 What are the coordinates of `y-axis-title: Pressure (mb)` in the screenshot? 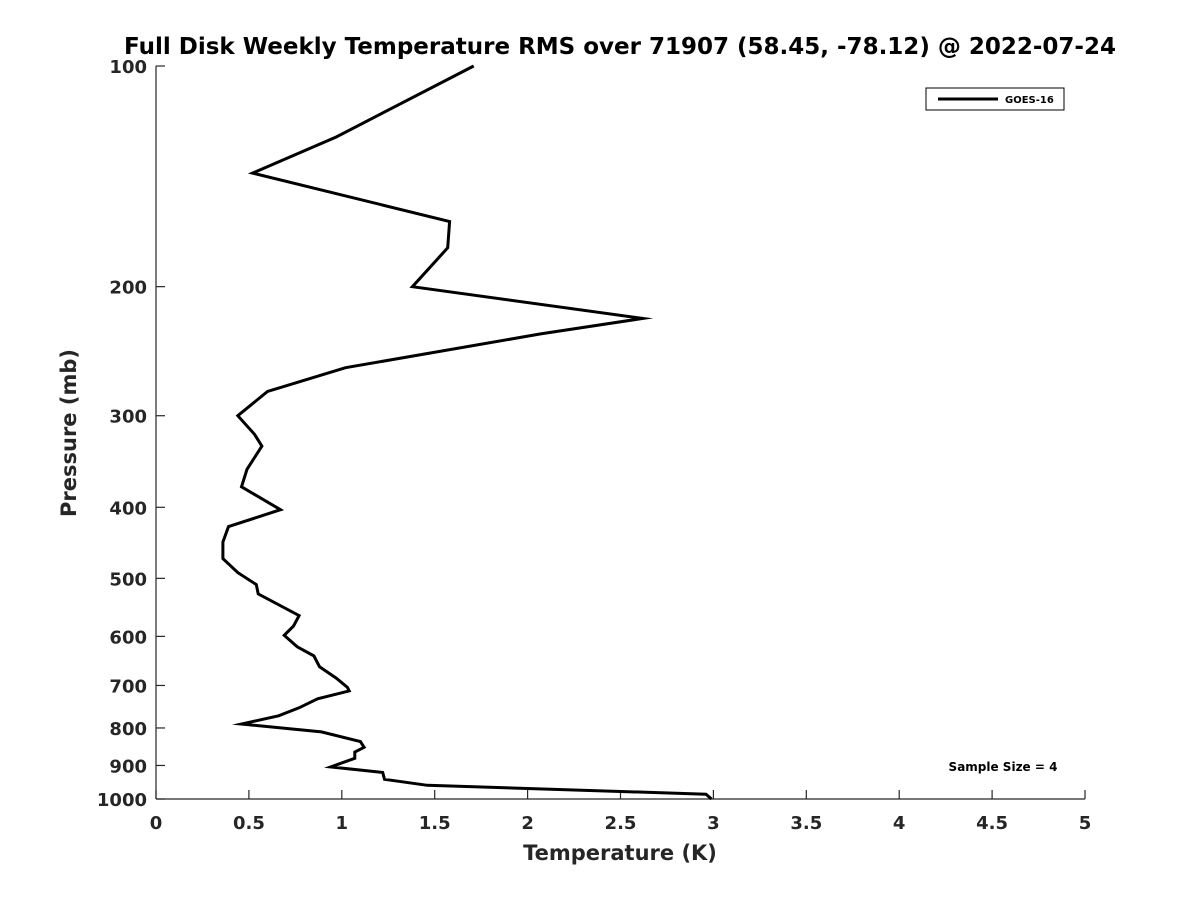 It's located at (69, 433).